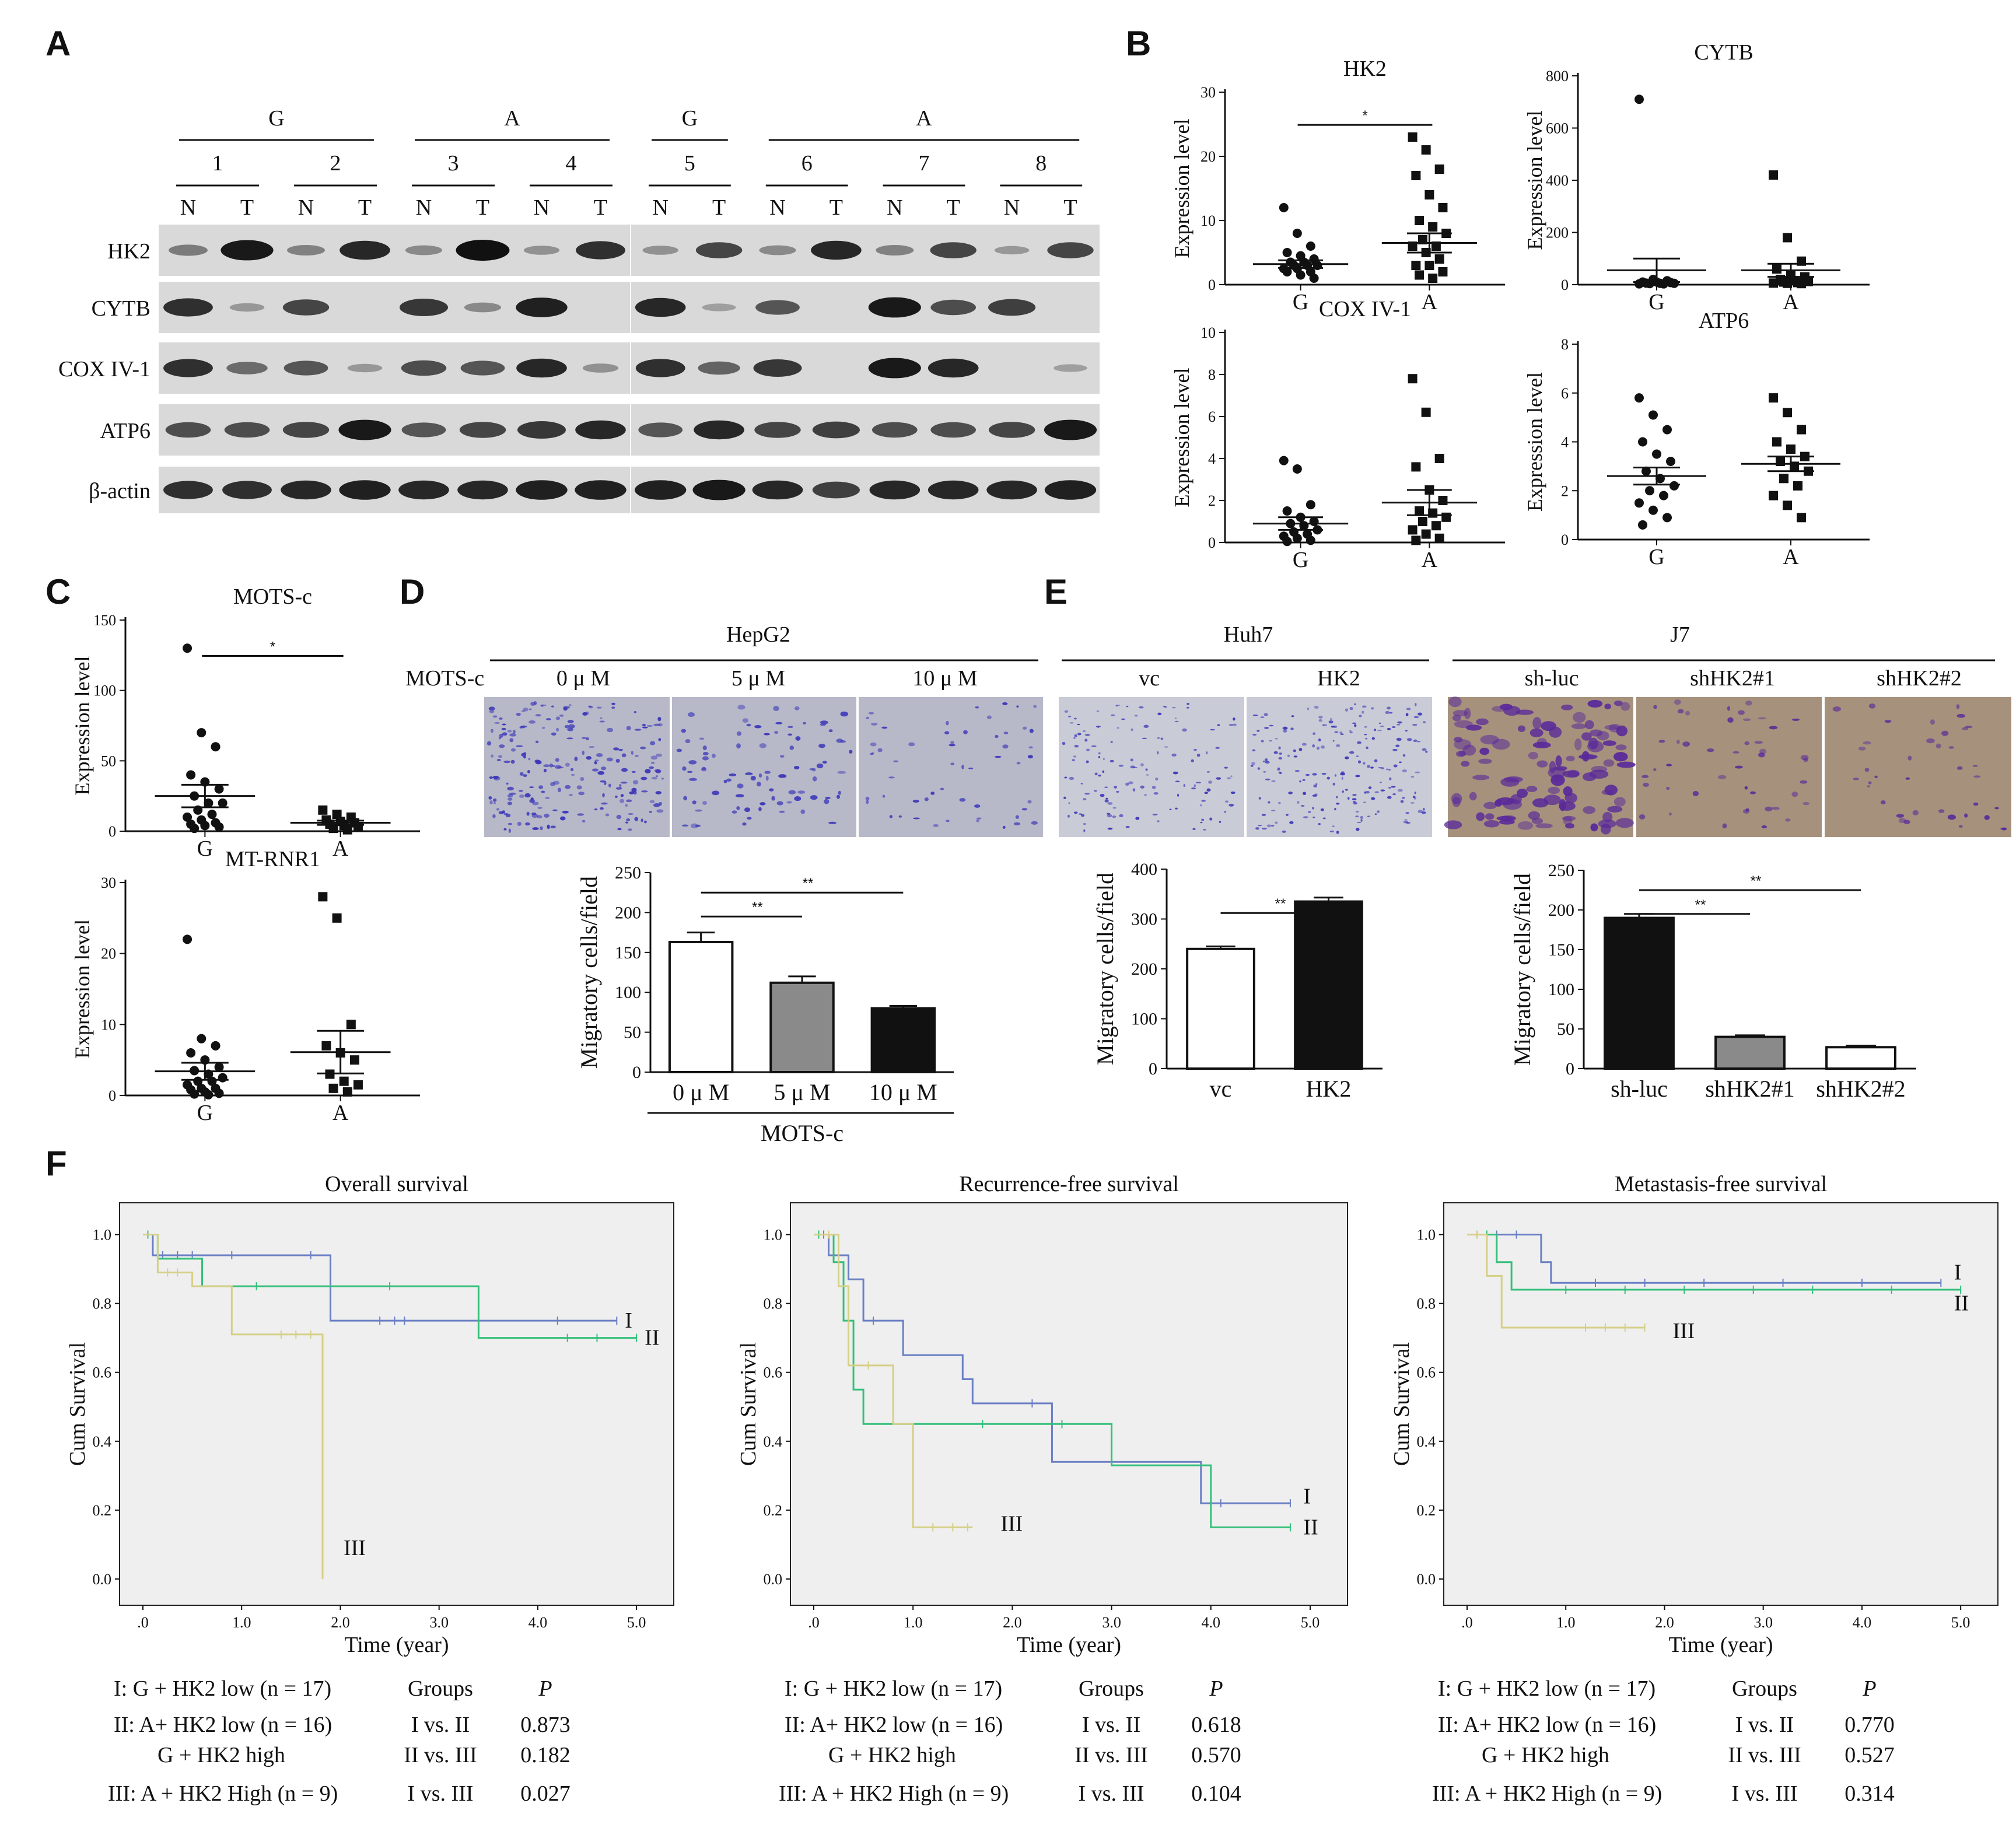 This screenshot has width=2016, height=1845. What do you see at coordinates (1522, 969) in the screenshot?
I see `y-axis-label: Migratory cells/field` at bounding box center [1522, 969].